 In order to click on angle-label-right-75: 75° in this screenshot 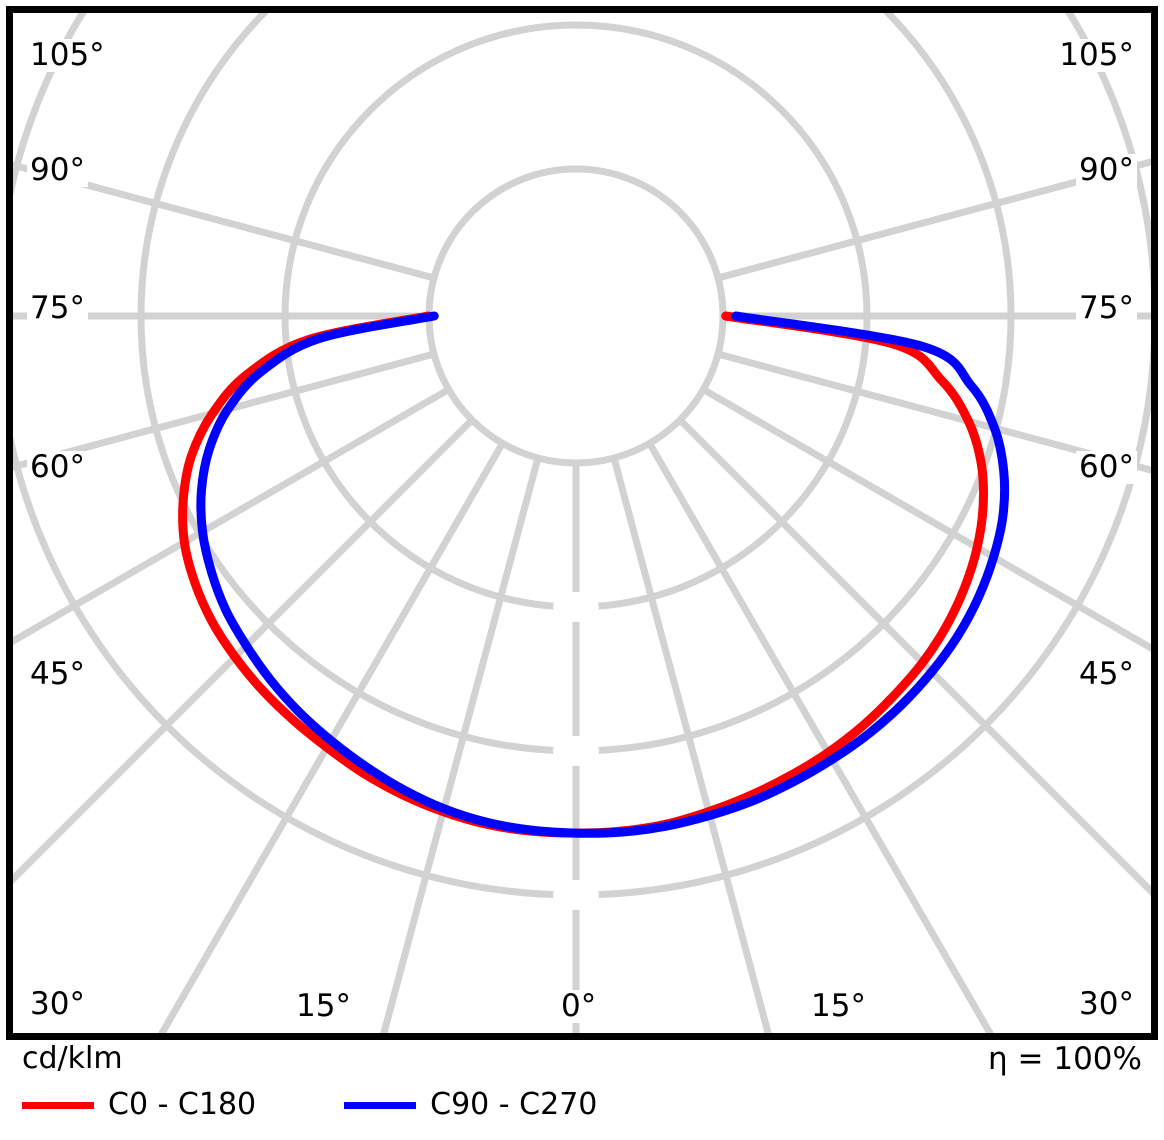, I will do `click(1106, 308)`.